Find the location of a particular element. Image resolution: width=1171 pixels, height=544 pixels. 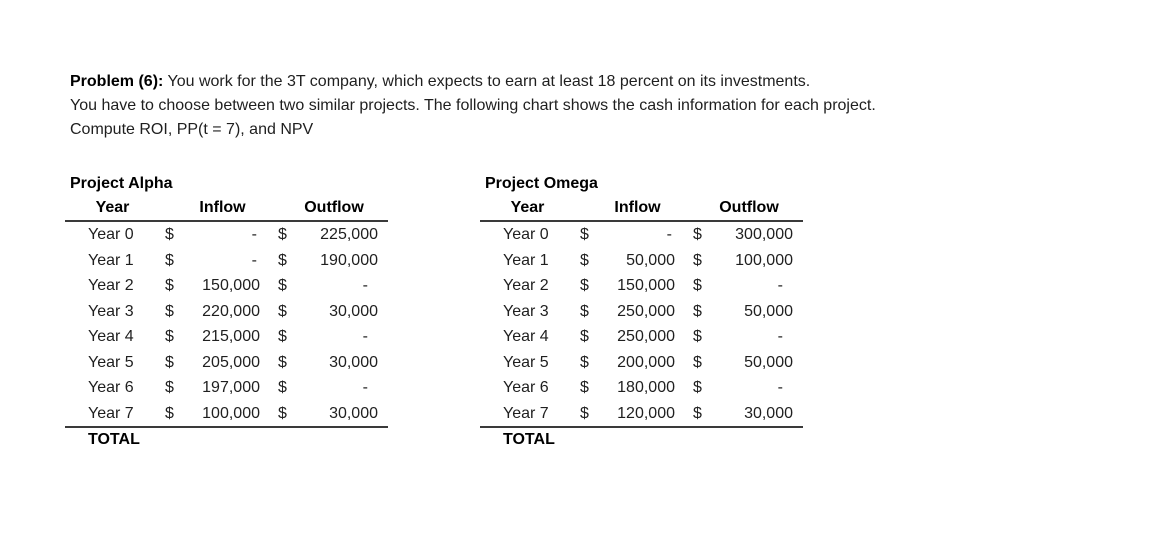

outflow-value: 100,000 is located at coordinates (764, 260).